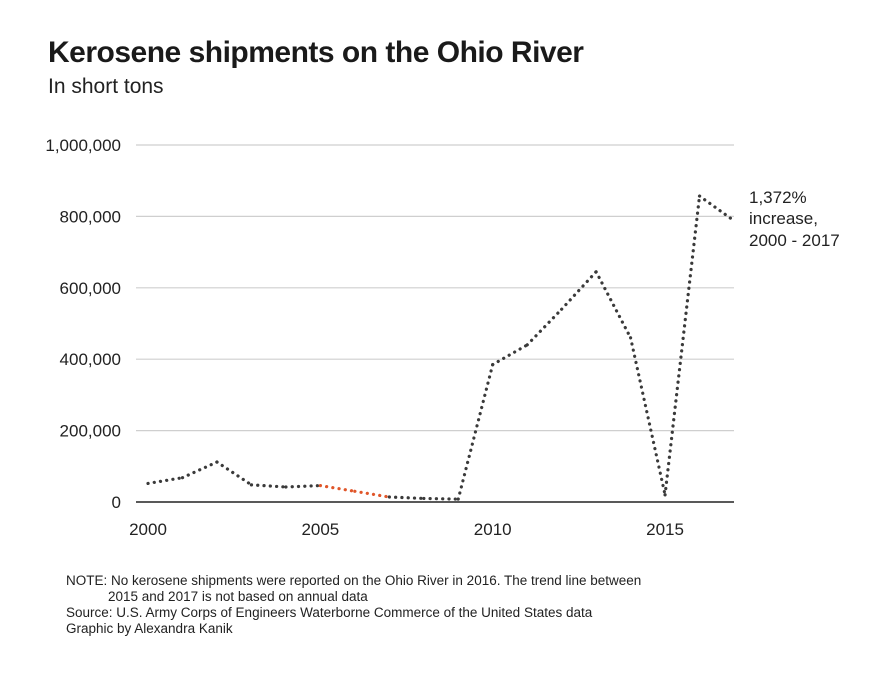 The image size is (880, 689). I want to click on annotation-line-3: 2000 - 2017, so click(794, 240).